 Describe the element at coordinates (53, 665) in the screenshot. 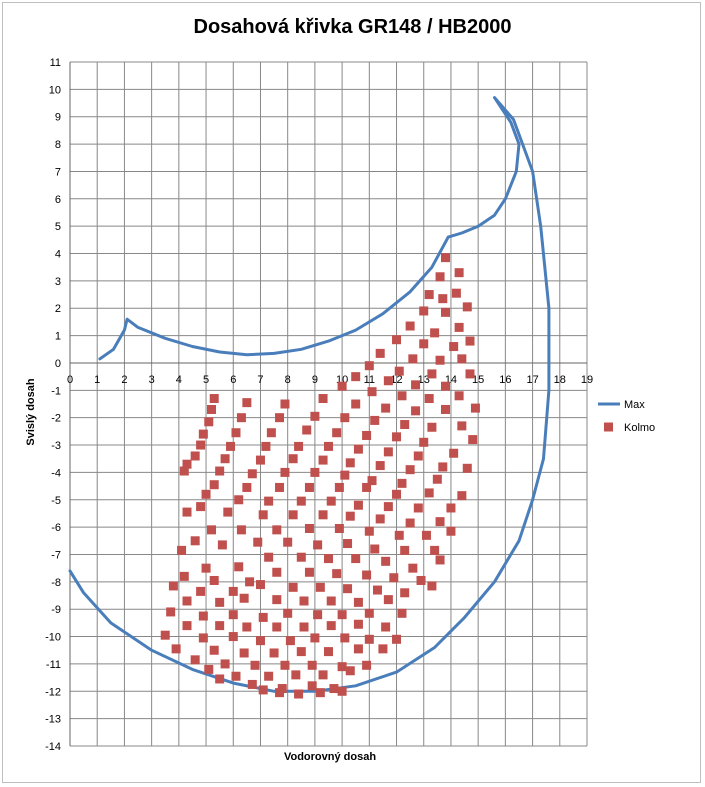

I see `y-tick-label: -11` at that location.